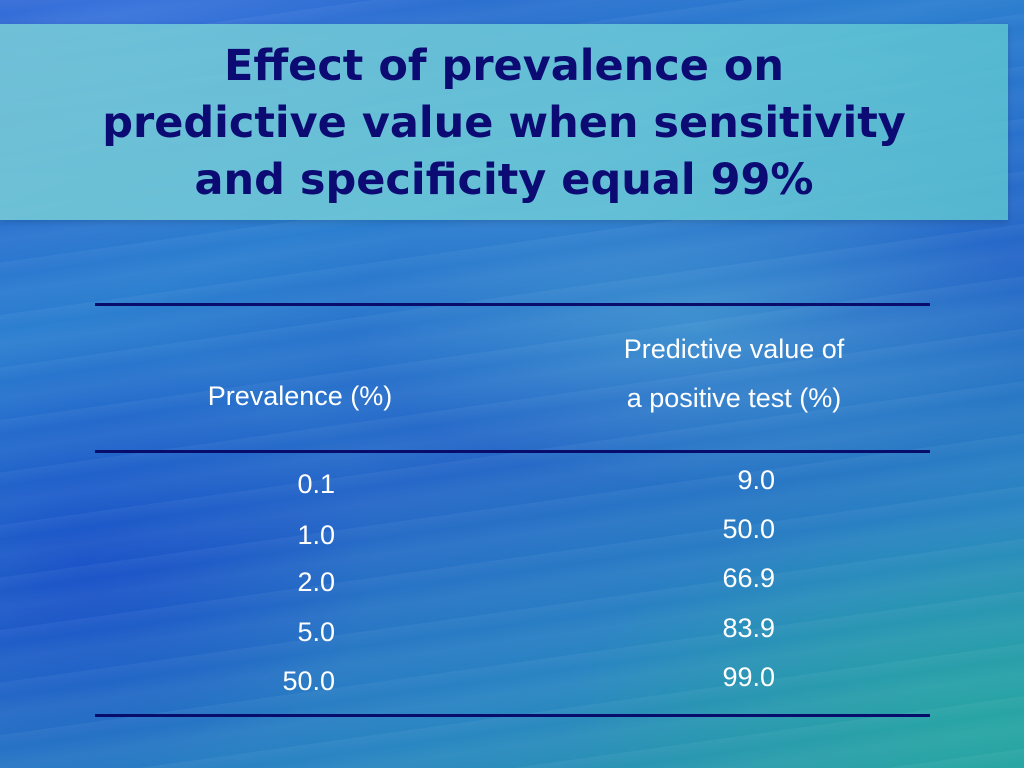 The image size is (1024, 768). What do you see at coordinates (748, 677) in the screenshot?
I see `table-cell-ppv: 99.0` at bounding box center [748, 677].